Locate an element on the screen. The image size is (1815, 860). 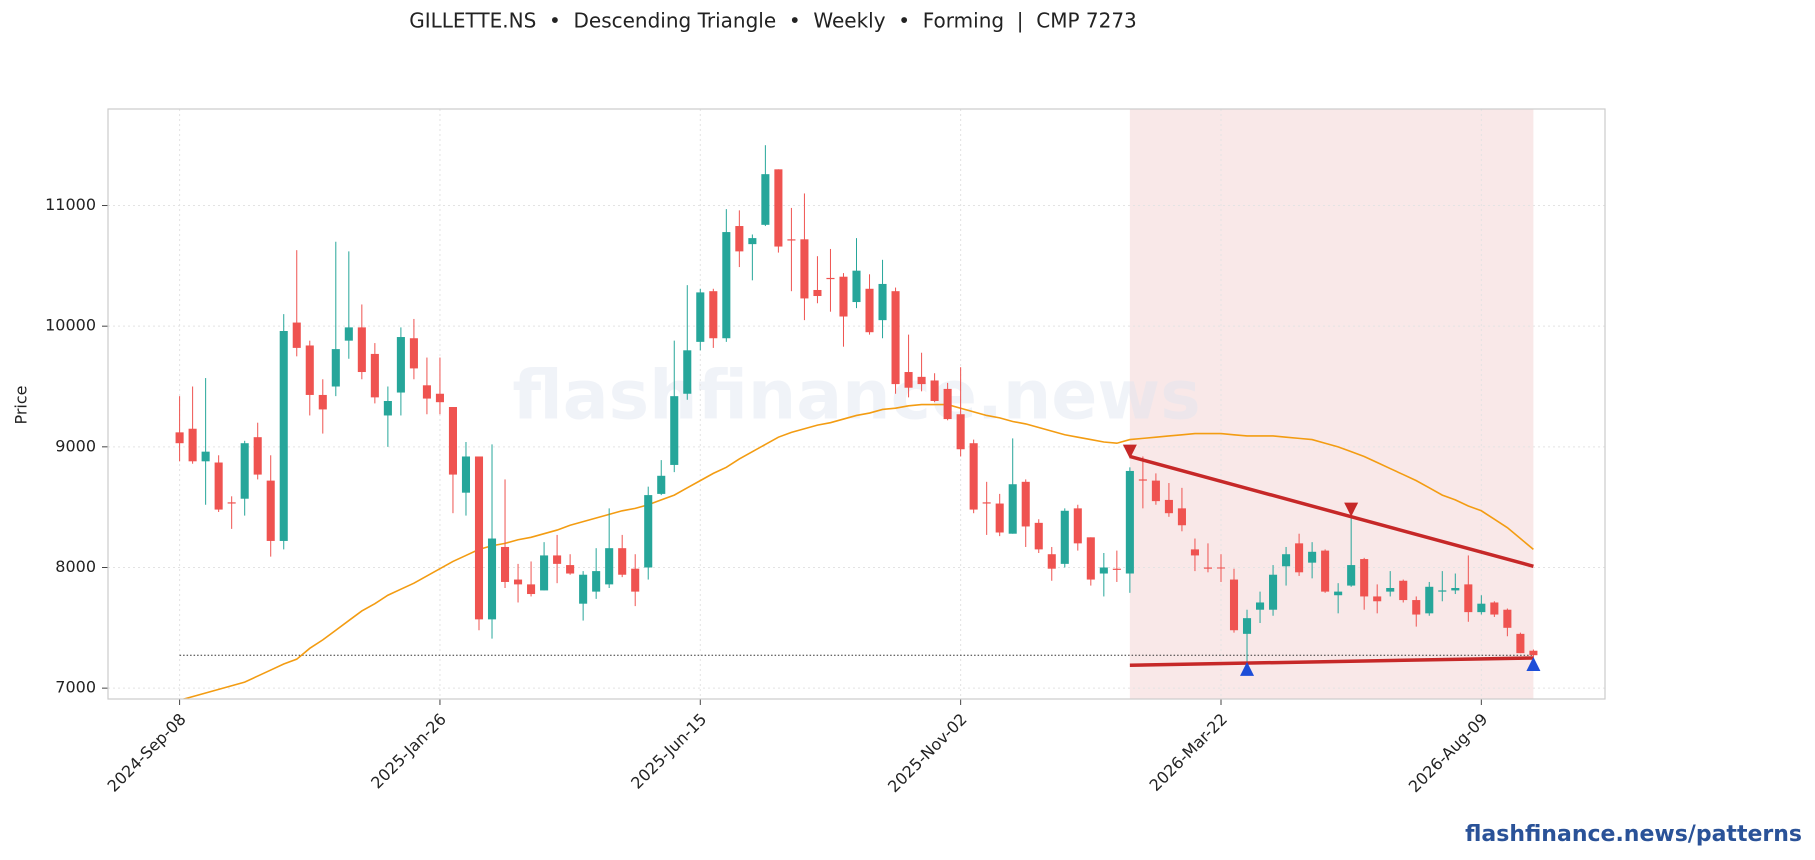
y-axis-label: Price is located at coordinates (21, 404).